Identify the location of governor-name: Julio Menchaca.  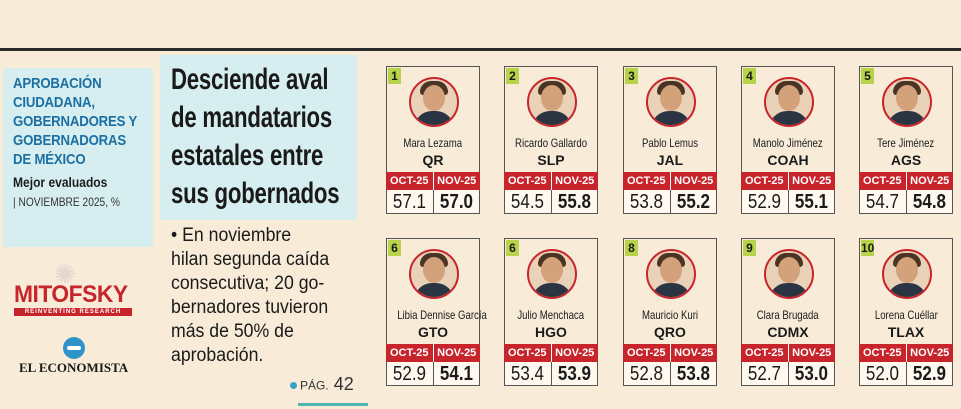
(551, 315).